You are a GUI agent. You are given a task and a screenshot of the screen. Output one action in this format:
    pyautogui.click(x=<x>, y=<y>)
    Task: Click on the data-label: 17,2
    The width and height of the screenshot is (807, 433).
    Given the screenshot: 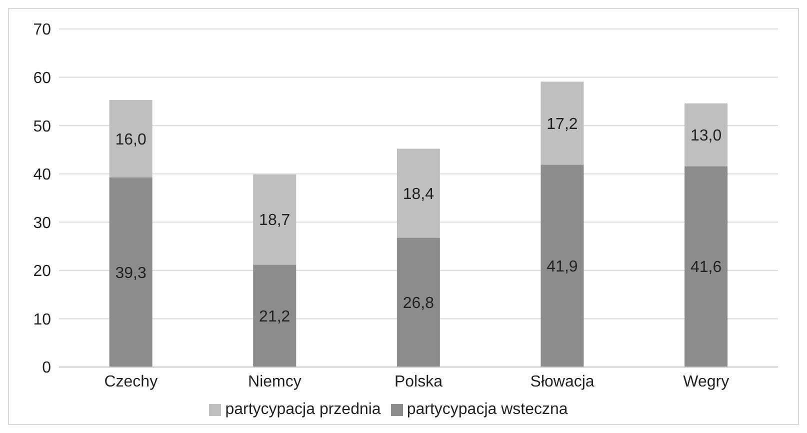 What is the action you would take?
    pyautogui.click(x=562, y=124)
    